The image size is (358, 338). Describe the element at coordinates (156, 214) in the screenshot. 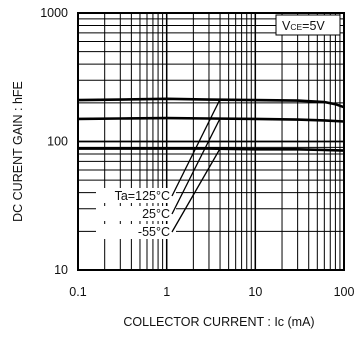

I see `annotation-label-2: 25°C` at that location.